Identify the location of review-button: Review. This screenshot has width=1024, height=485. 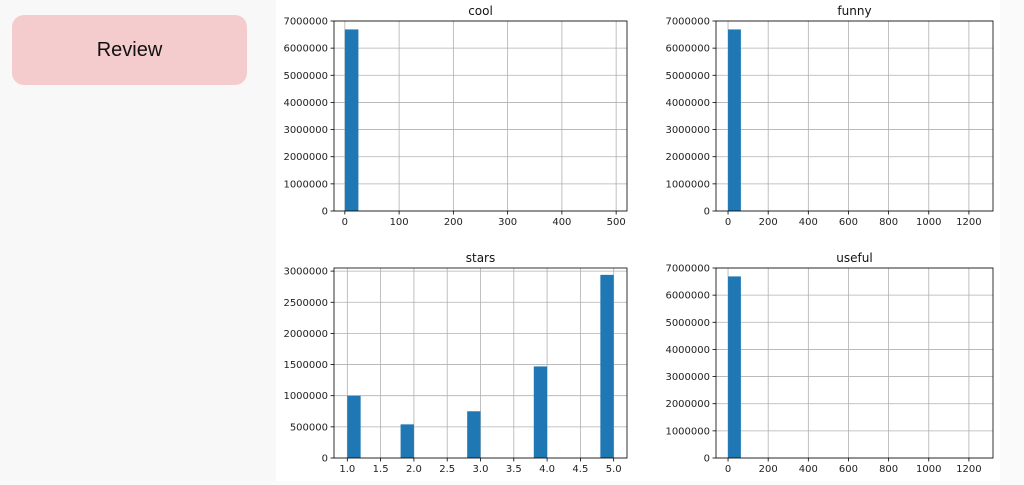
(129, 50).